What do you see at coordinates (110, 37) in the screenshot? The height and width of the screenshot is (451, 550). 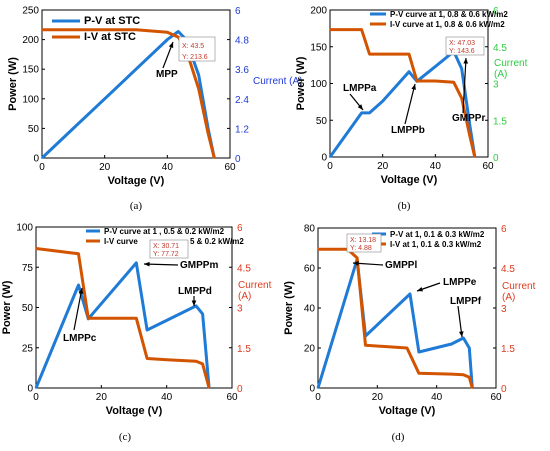 I see `legend-entry: I-V at STC` at bounding box center [110, 37].